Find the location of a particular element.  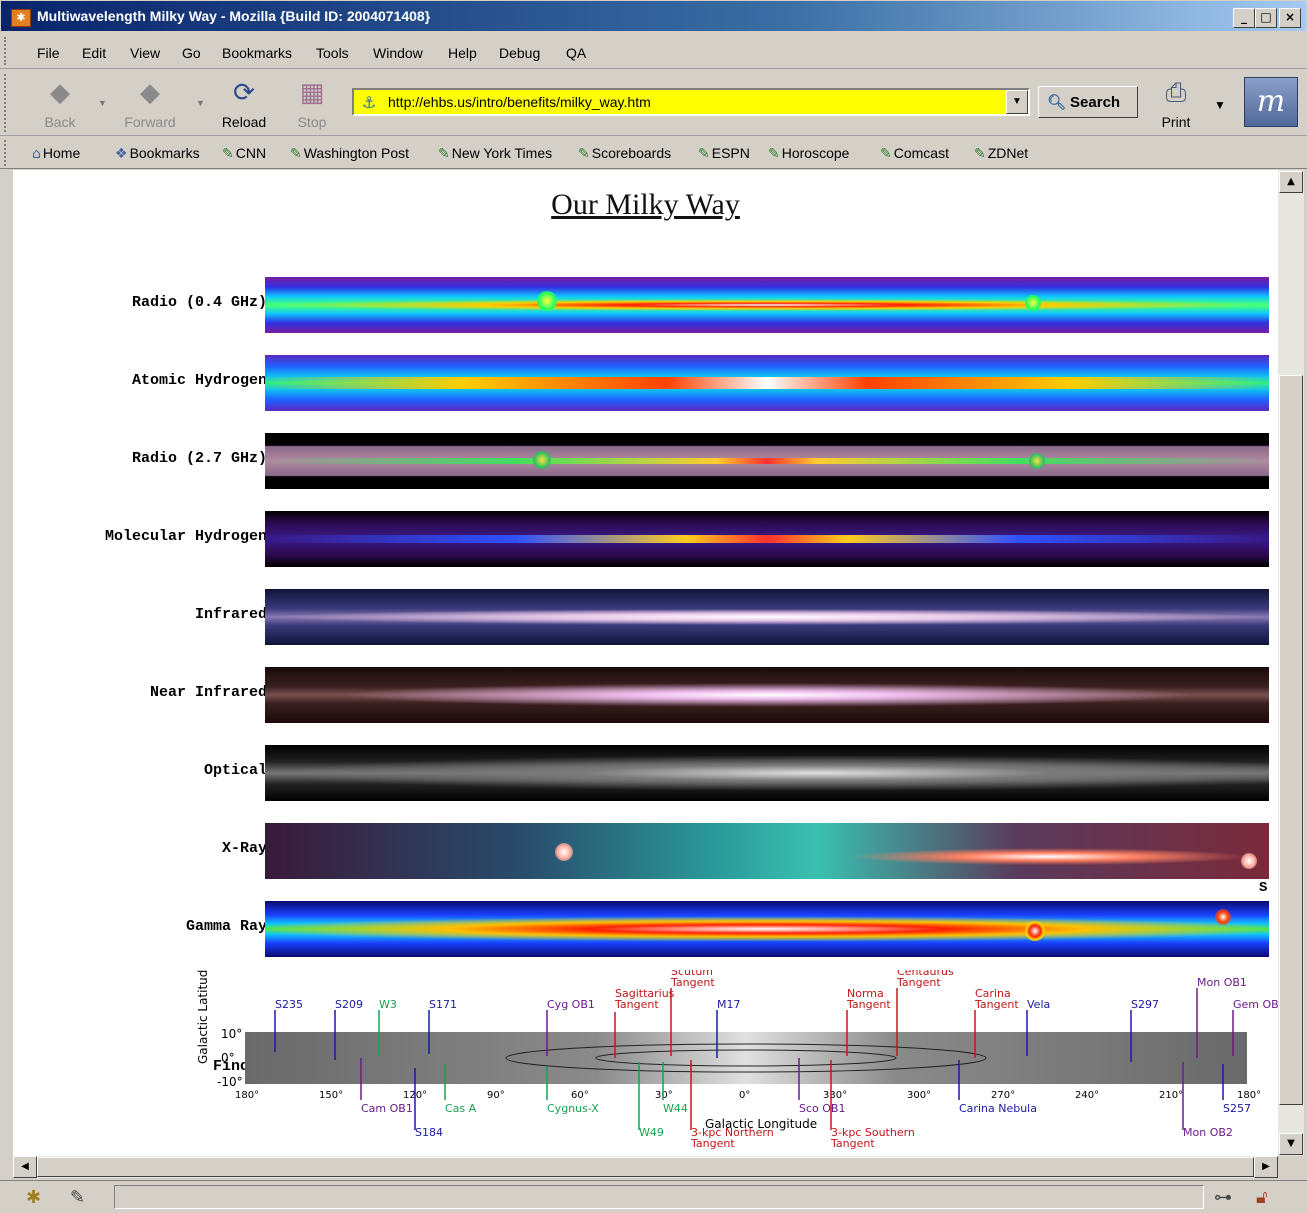

reload-button: ⟳ Reload is located at coordinates (244, 105).